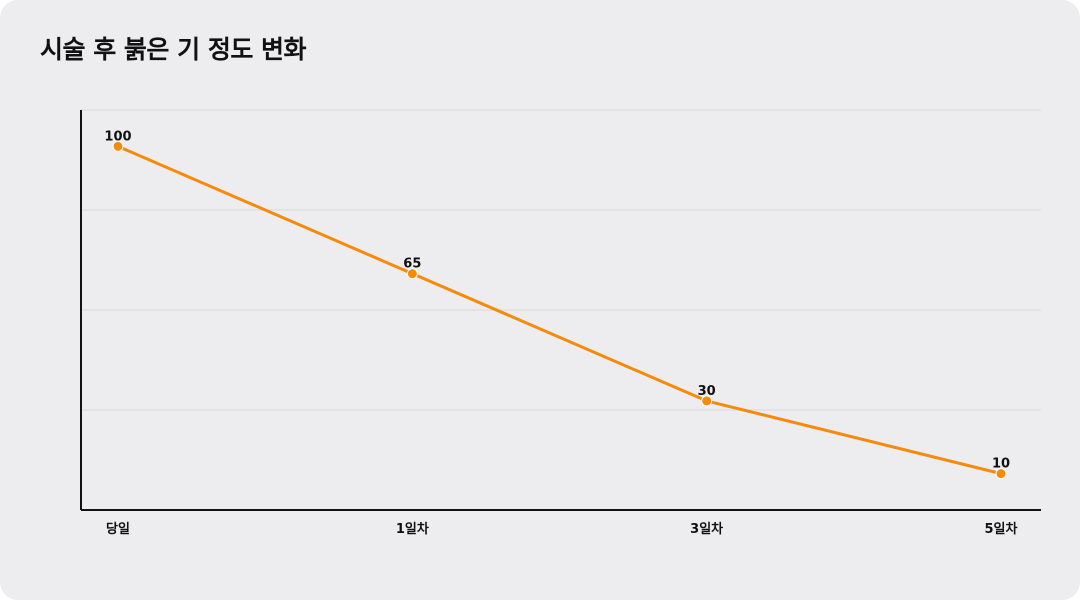  What do you see at coordinates (1001, 464) in the screenshot?
I see `data-label: 10` at bounding box center [1001, 464].